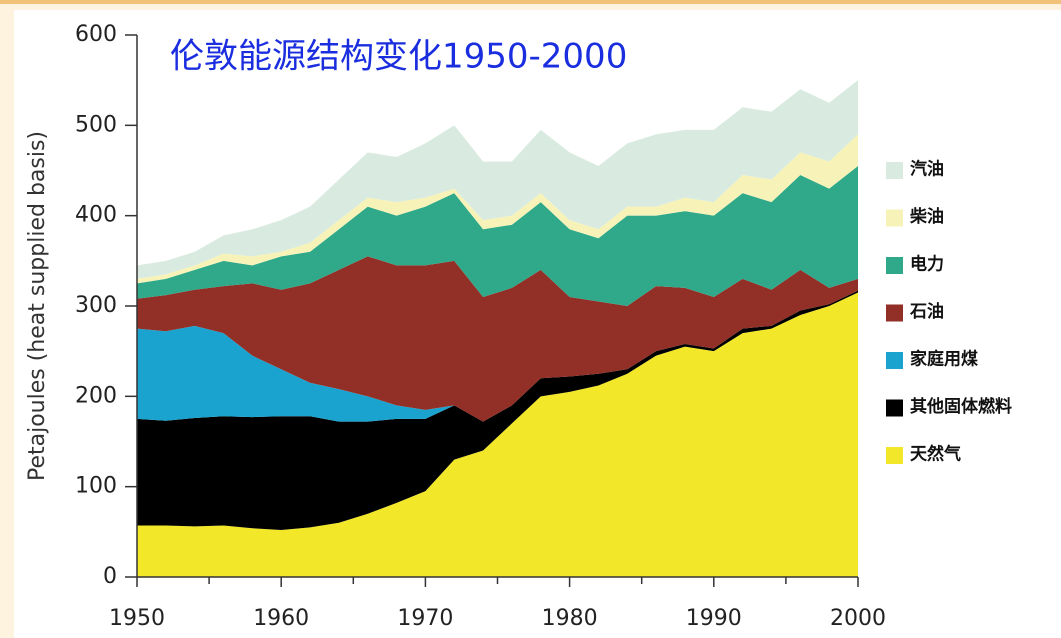 The height and width of the screenshot is (638, 1061). I want to click on y-tick-label: 500, so click(96, 124).